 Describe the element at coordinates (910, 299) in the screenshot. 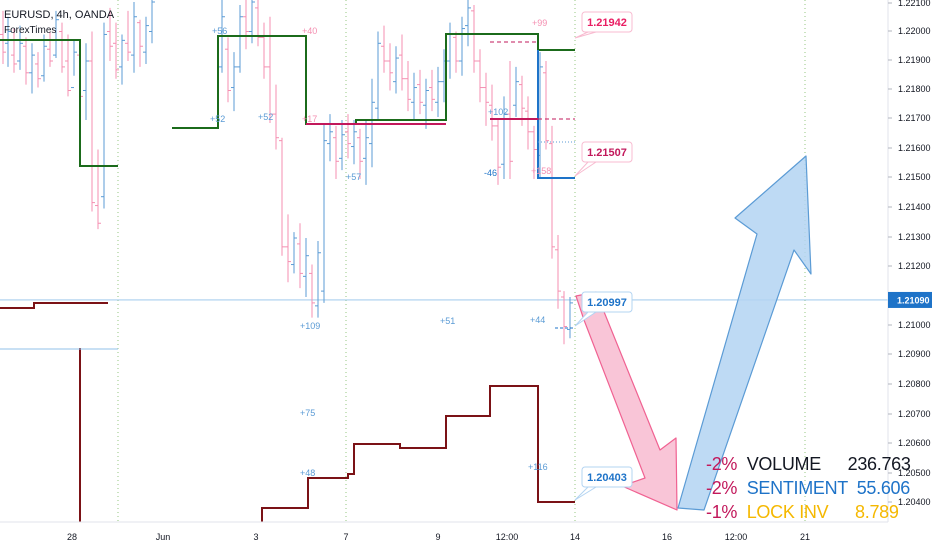

I see `current-price-badge` at that location.